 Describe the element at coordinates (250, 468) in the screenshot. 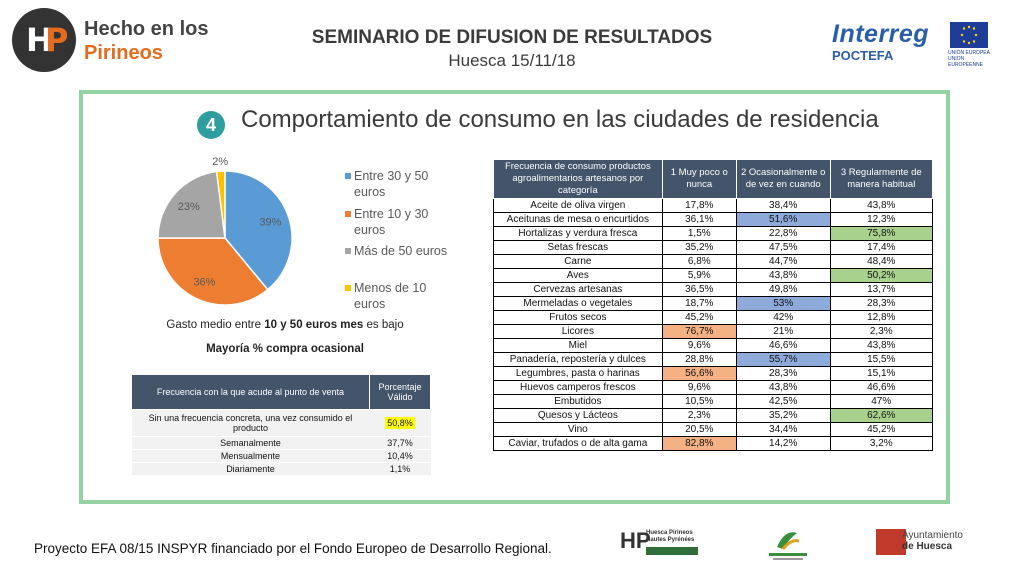

I see `freq-category-cell: Diariamente` at that location.